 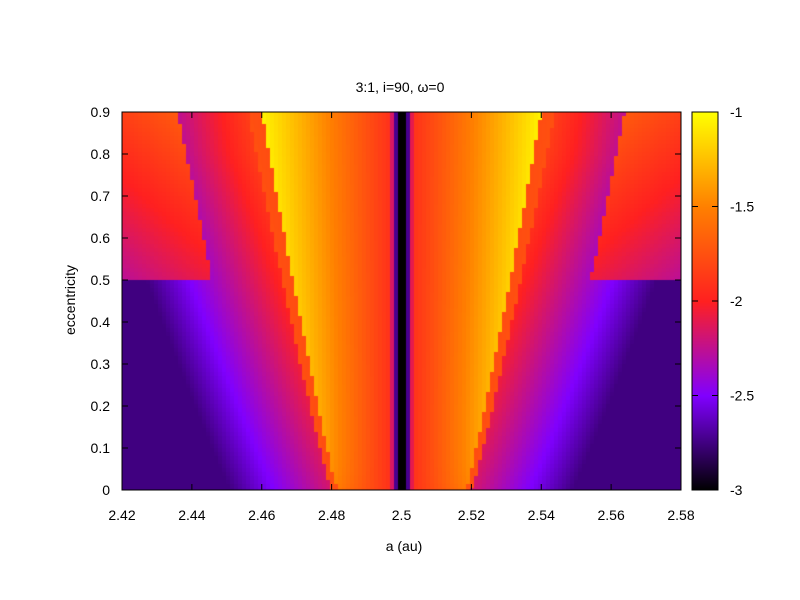 What do you see at coordinates (101, 280) in the screenshot?
I see `y-tick-label: 0.5` at bounding box center [101, 280].